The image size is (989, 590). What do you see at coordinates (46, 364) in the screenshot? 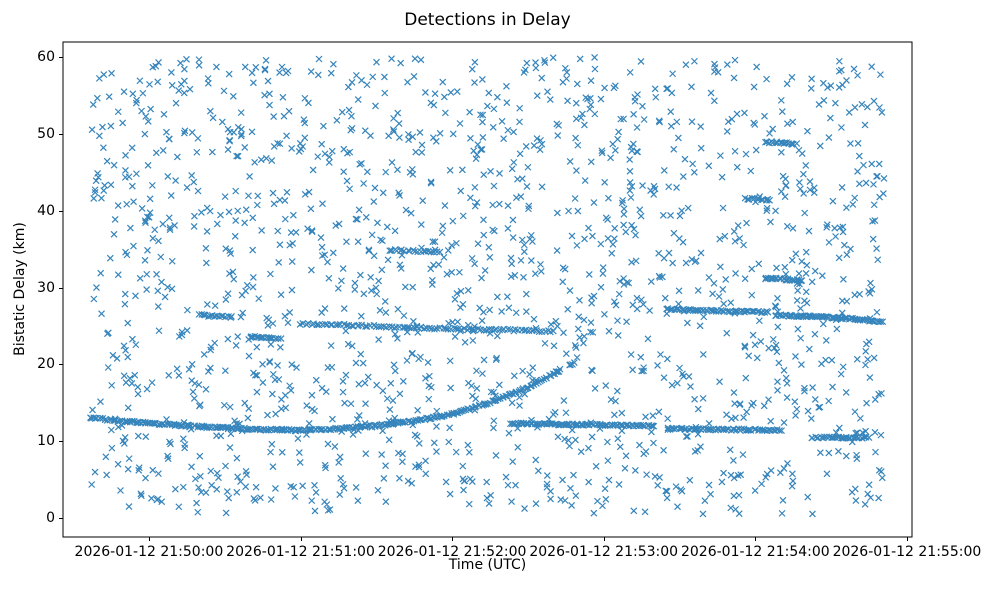
I see `y-tick-label: 20` at bounding box center [46, 364].